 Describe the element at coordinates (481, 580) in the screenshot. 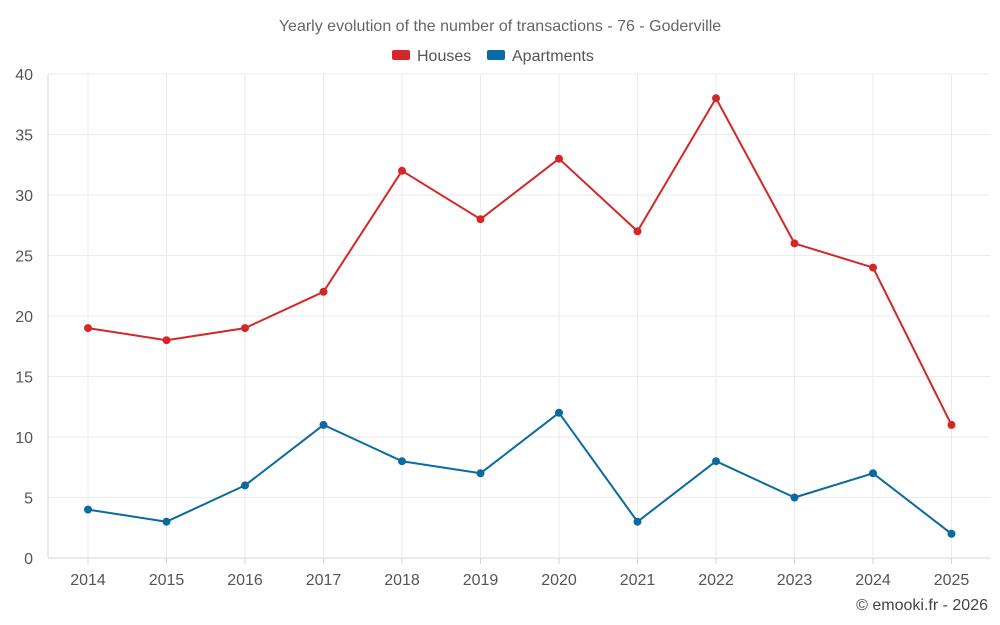

I see `x-tick-label: 2019` at that location.